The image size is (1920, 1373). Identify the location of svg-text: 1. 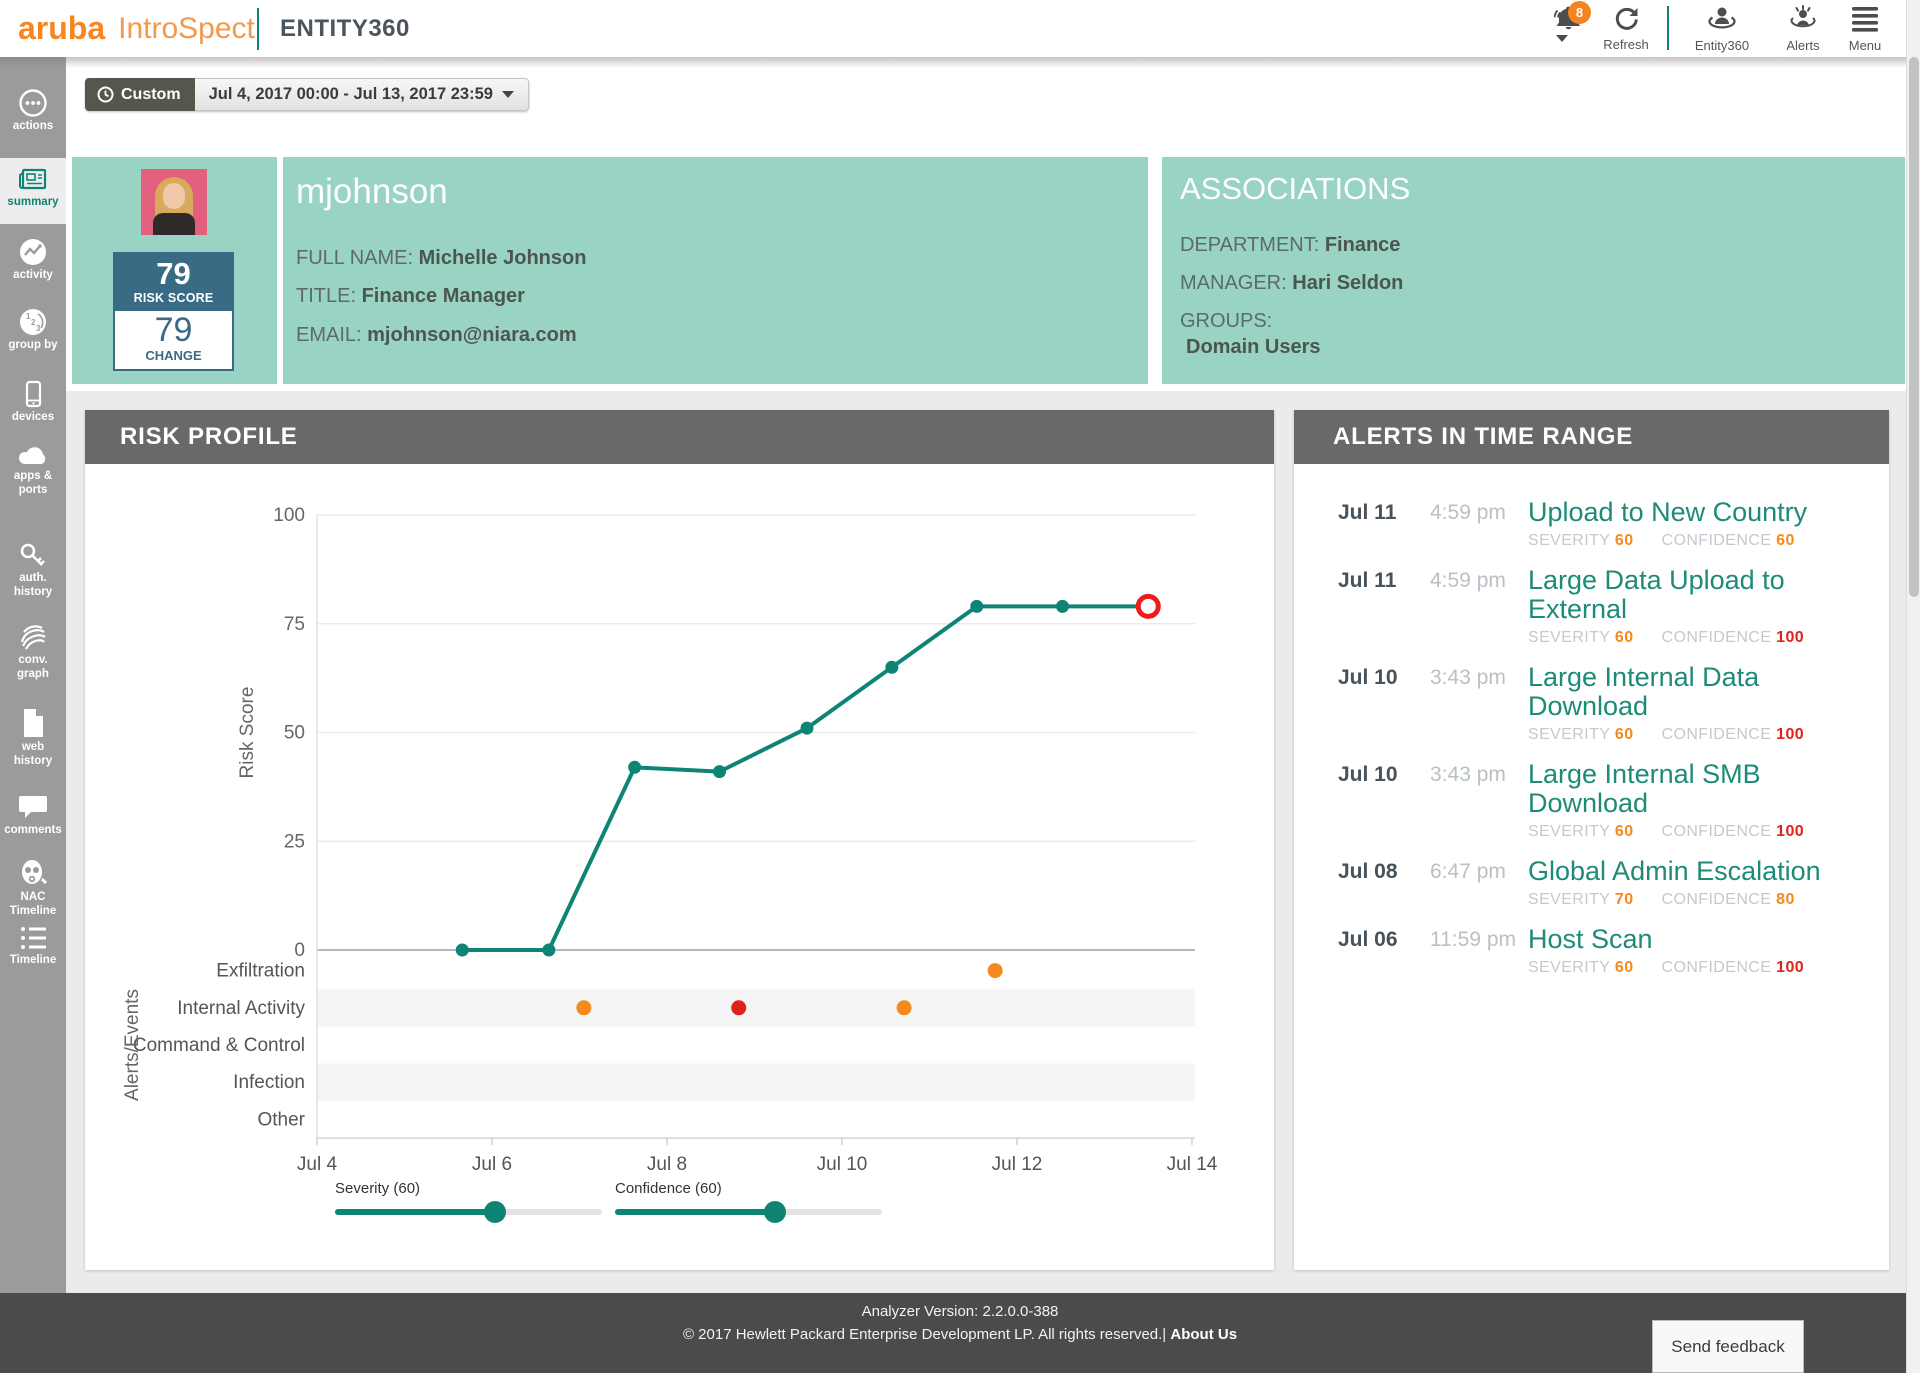
(28, 316).